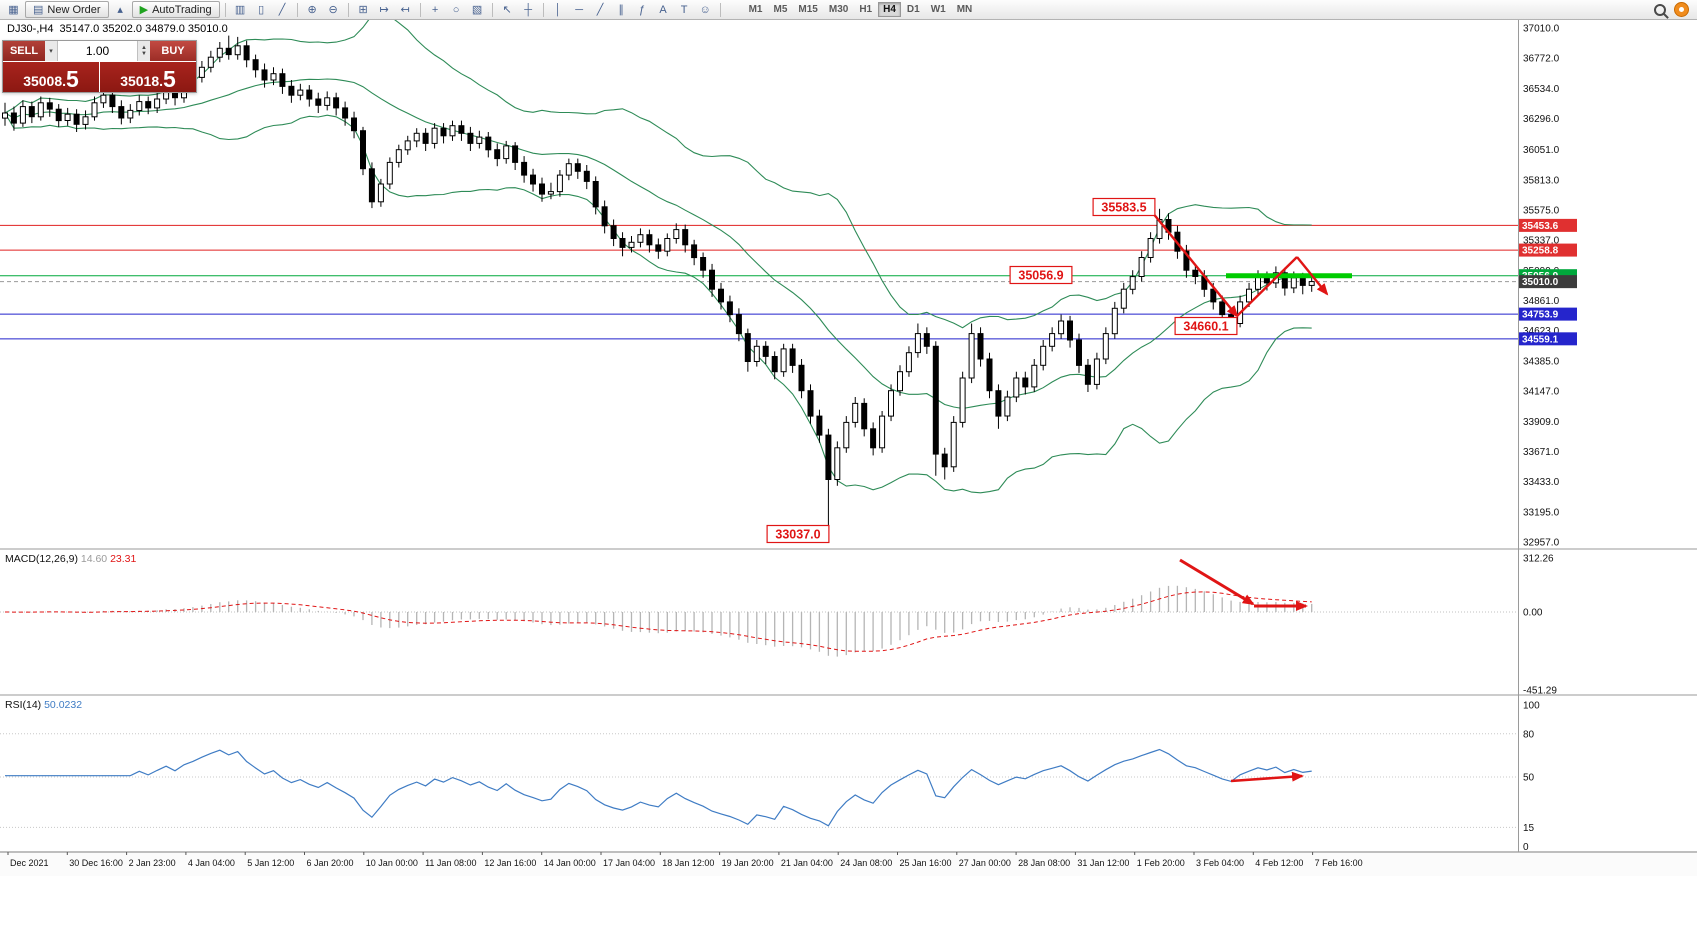 This screenshot has width=1697, height=940. I want to click on channel-icon: ∥, so click(621, 10).